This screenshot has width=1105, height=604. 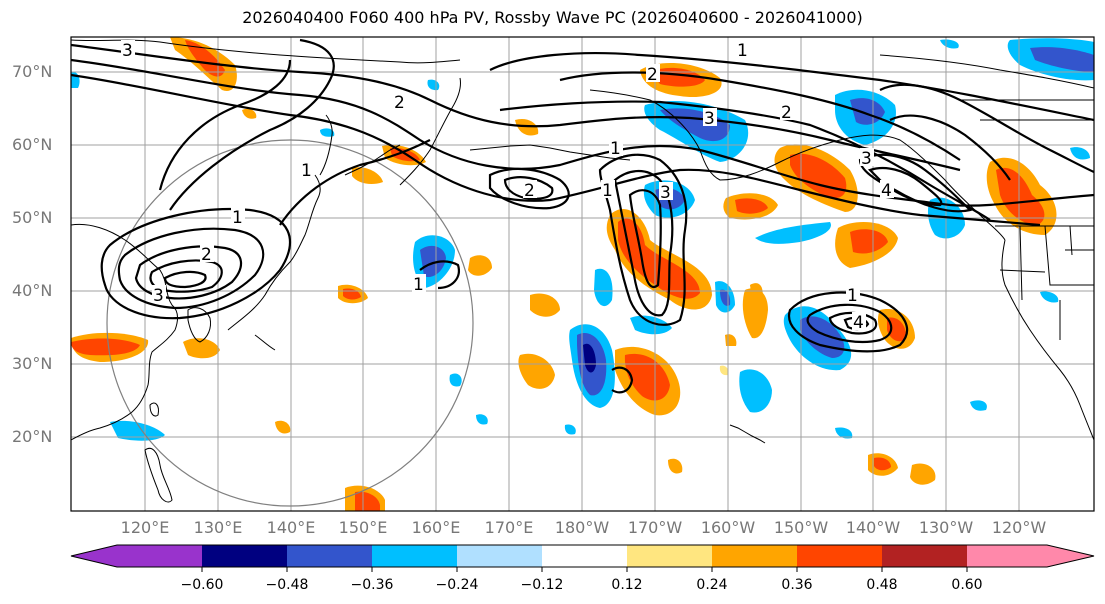 I want to click on hawaii-islands, so click(x=747, y=434).